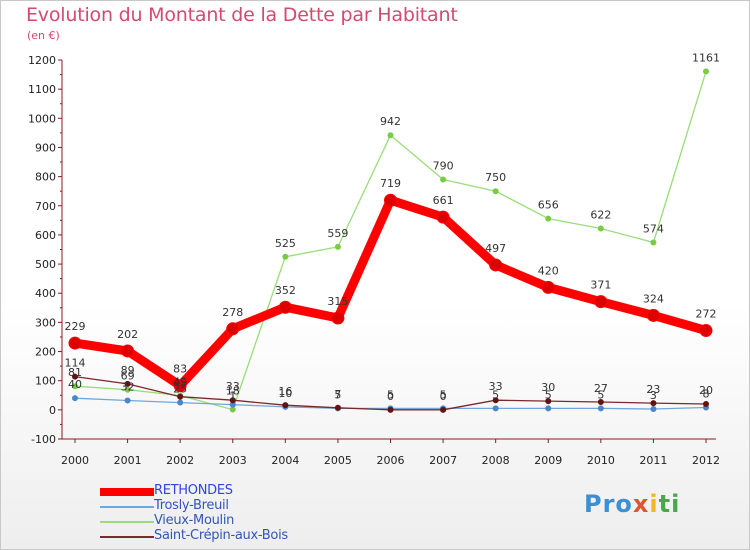 Image resolution: width=750 pixels, height=550 pixels. Describe the element at coordinates (706, 390) in the screenshot. I see `data-label: 20` at that location.